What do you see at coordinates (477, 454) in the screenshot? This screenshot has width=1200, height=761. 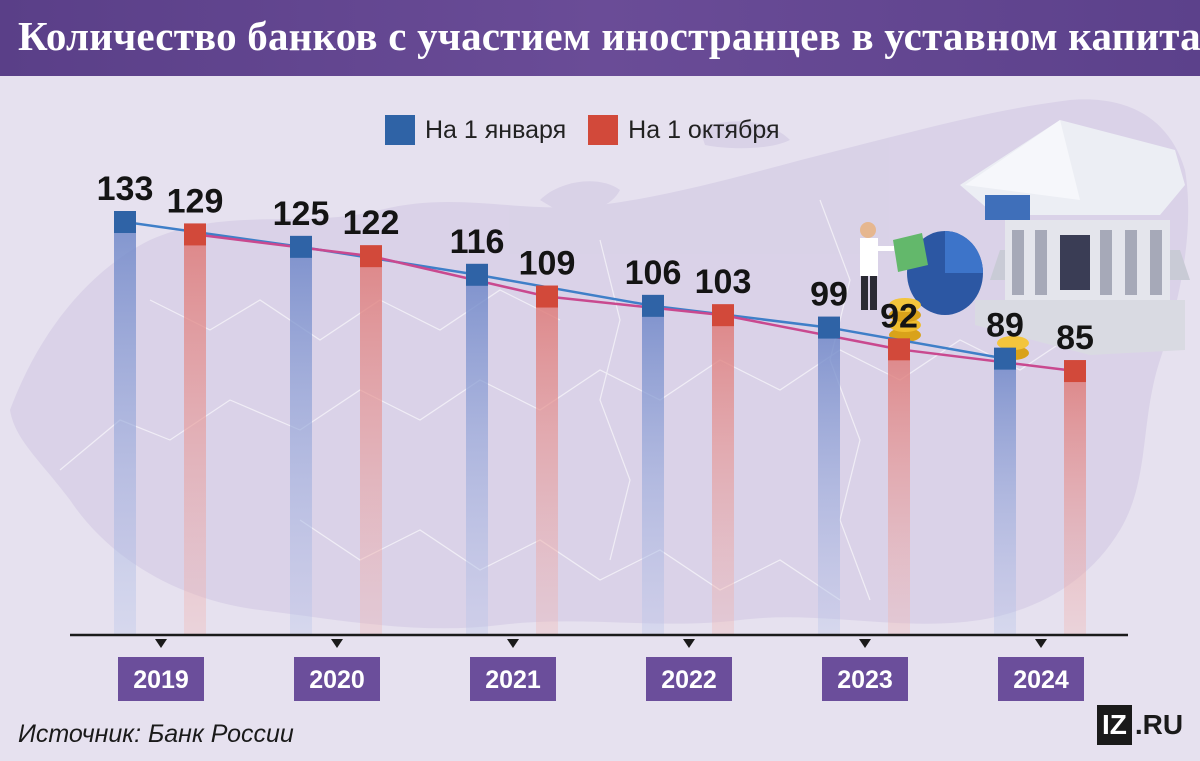 I see `bar-january-2021` at bounding box center [477, 454].